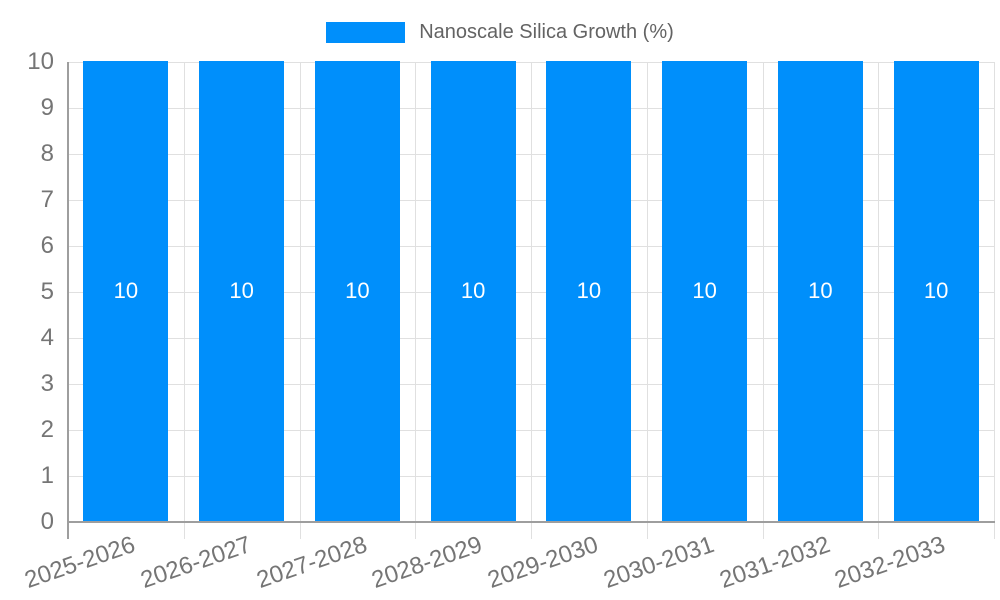  Describe the element at coordinates (80, 562) in the screenshot. I see `x-axis-tick-label: 2025-2026` at that location.